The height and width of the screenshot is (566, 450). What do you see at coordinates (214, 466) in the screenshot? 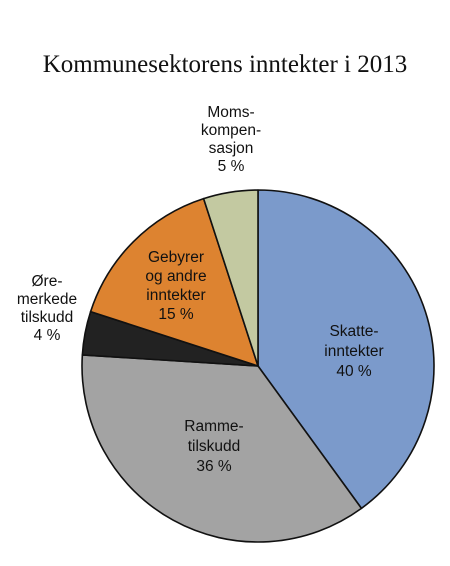
I see `pie-label-line: 36 %` at bounding box center [214, 466].